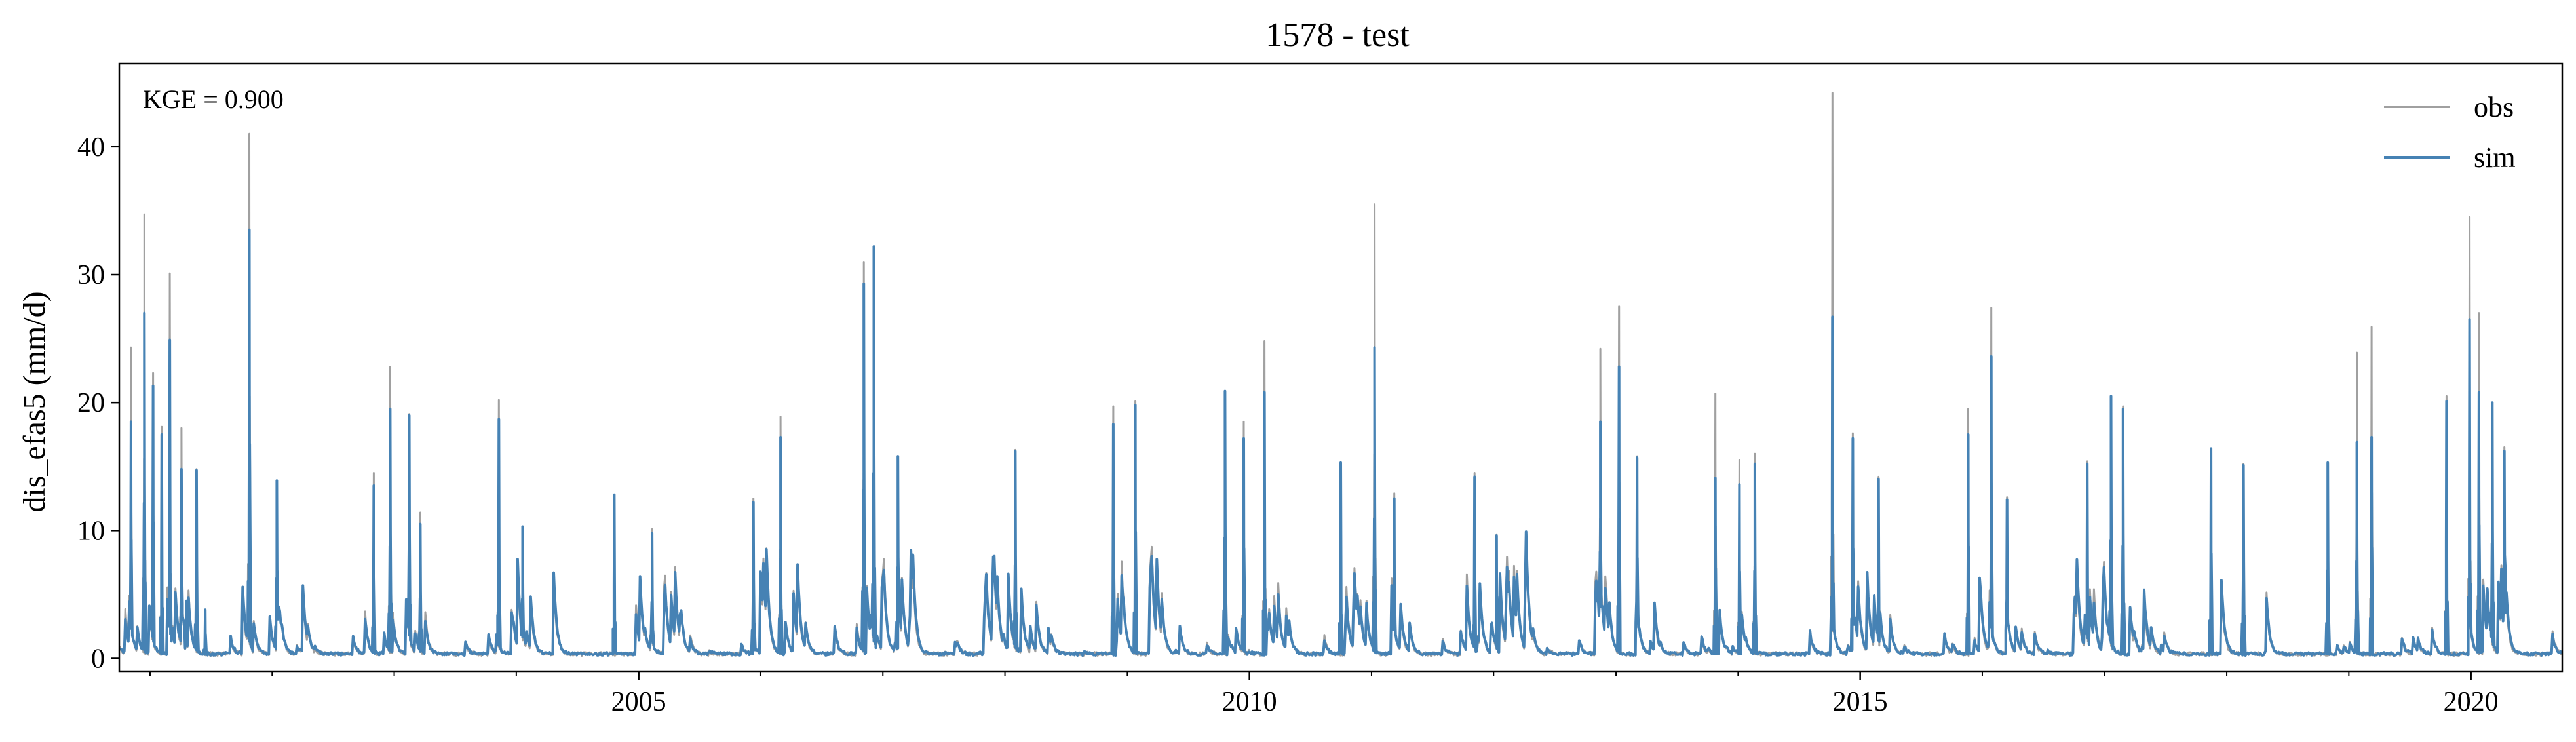 The image size is (2576, 742). What do you see at coordinates (91, 147) in the screenshot?
I see `y-tick-label: 40` at bounding box center [91, 147].